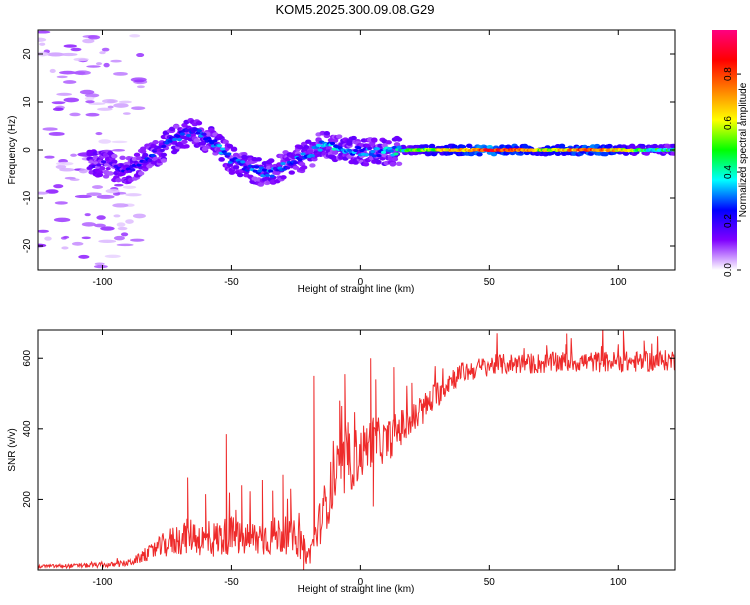 The image size is (750, 605). What do you see at coordinates (728, 270) in the screenshot?
I see `colorbar-tick-label: 0.0` at bounding box center [728, 270].